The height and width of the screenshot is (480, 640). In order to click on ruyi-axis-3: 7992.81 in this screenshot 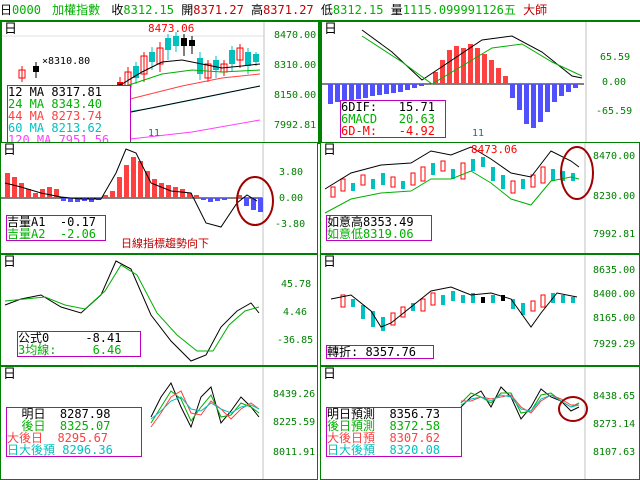, I will do `click(614, 234)`.